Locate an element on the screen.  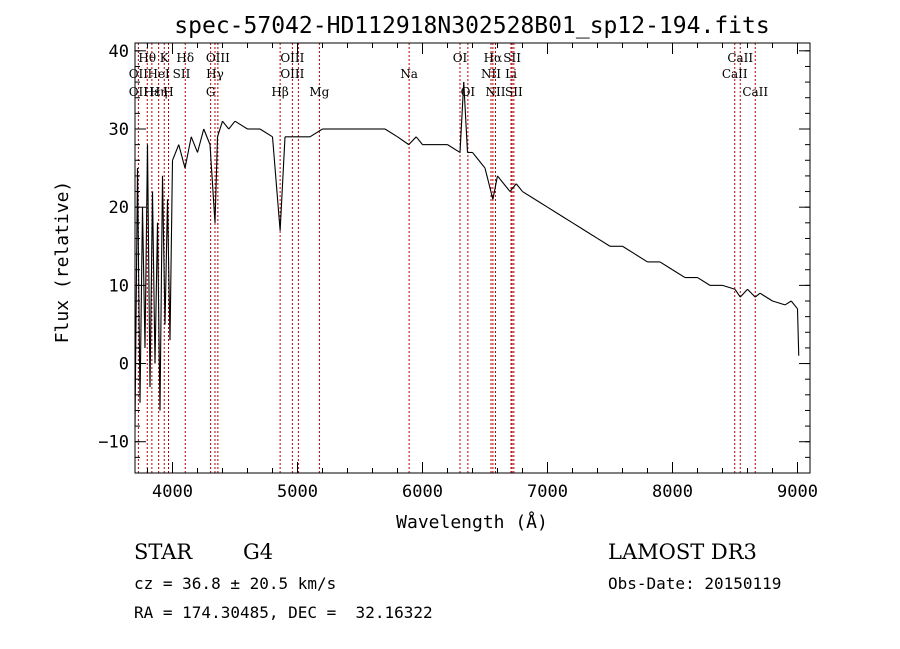
x-tick-label: 6000 is located at coordinates (422, 492).